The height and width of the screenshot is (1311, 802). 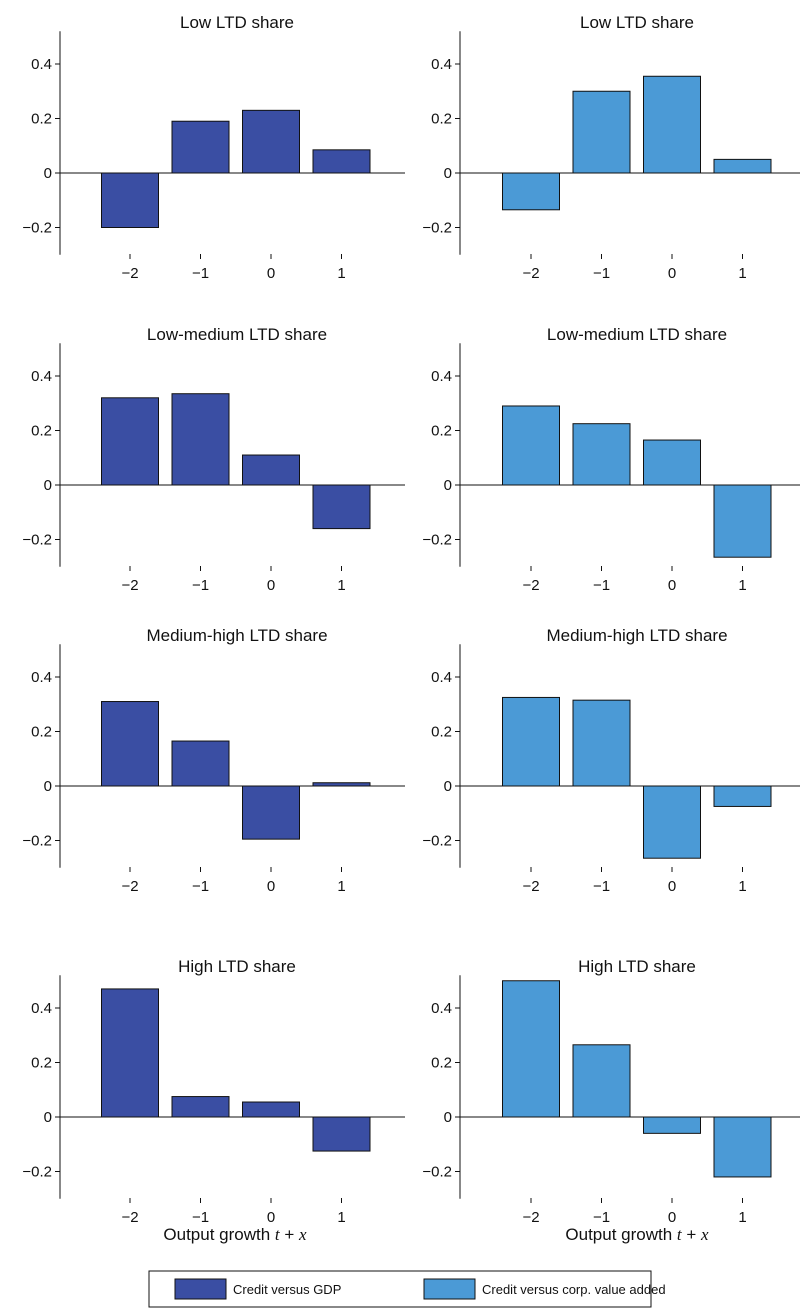 I want to click on x-axis-label-right: Output growth t + x, so click(x=637, y=1234).